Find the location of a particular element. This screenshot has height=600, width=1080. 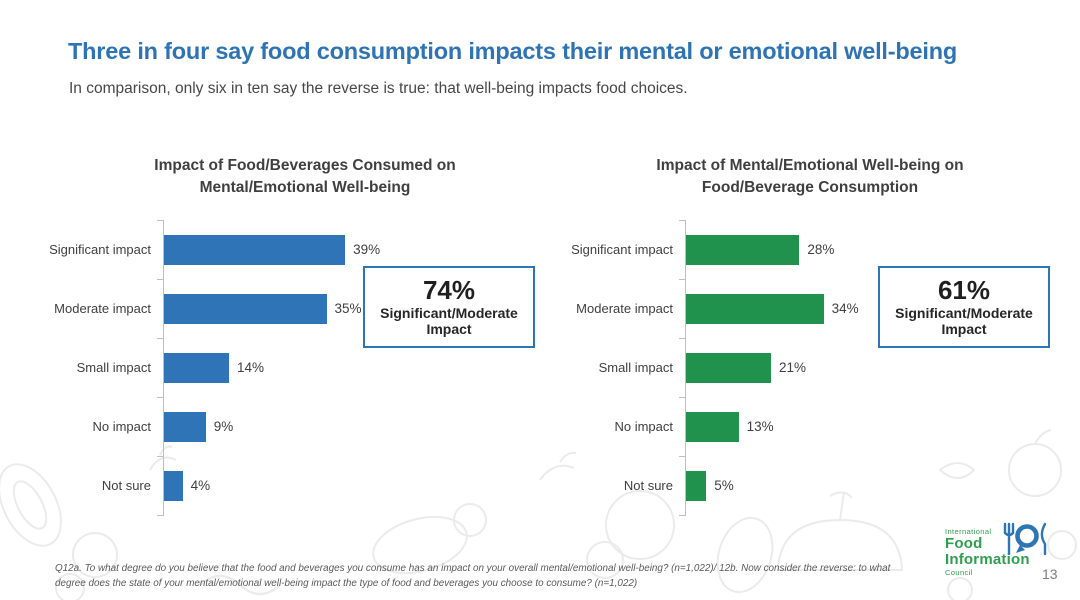

value-label: 9% is located at coordinates (223, 426).